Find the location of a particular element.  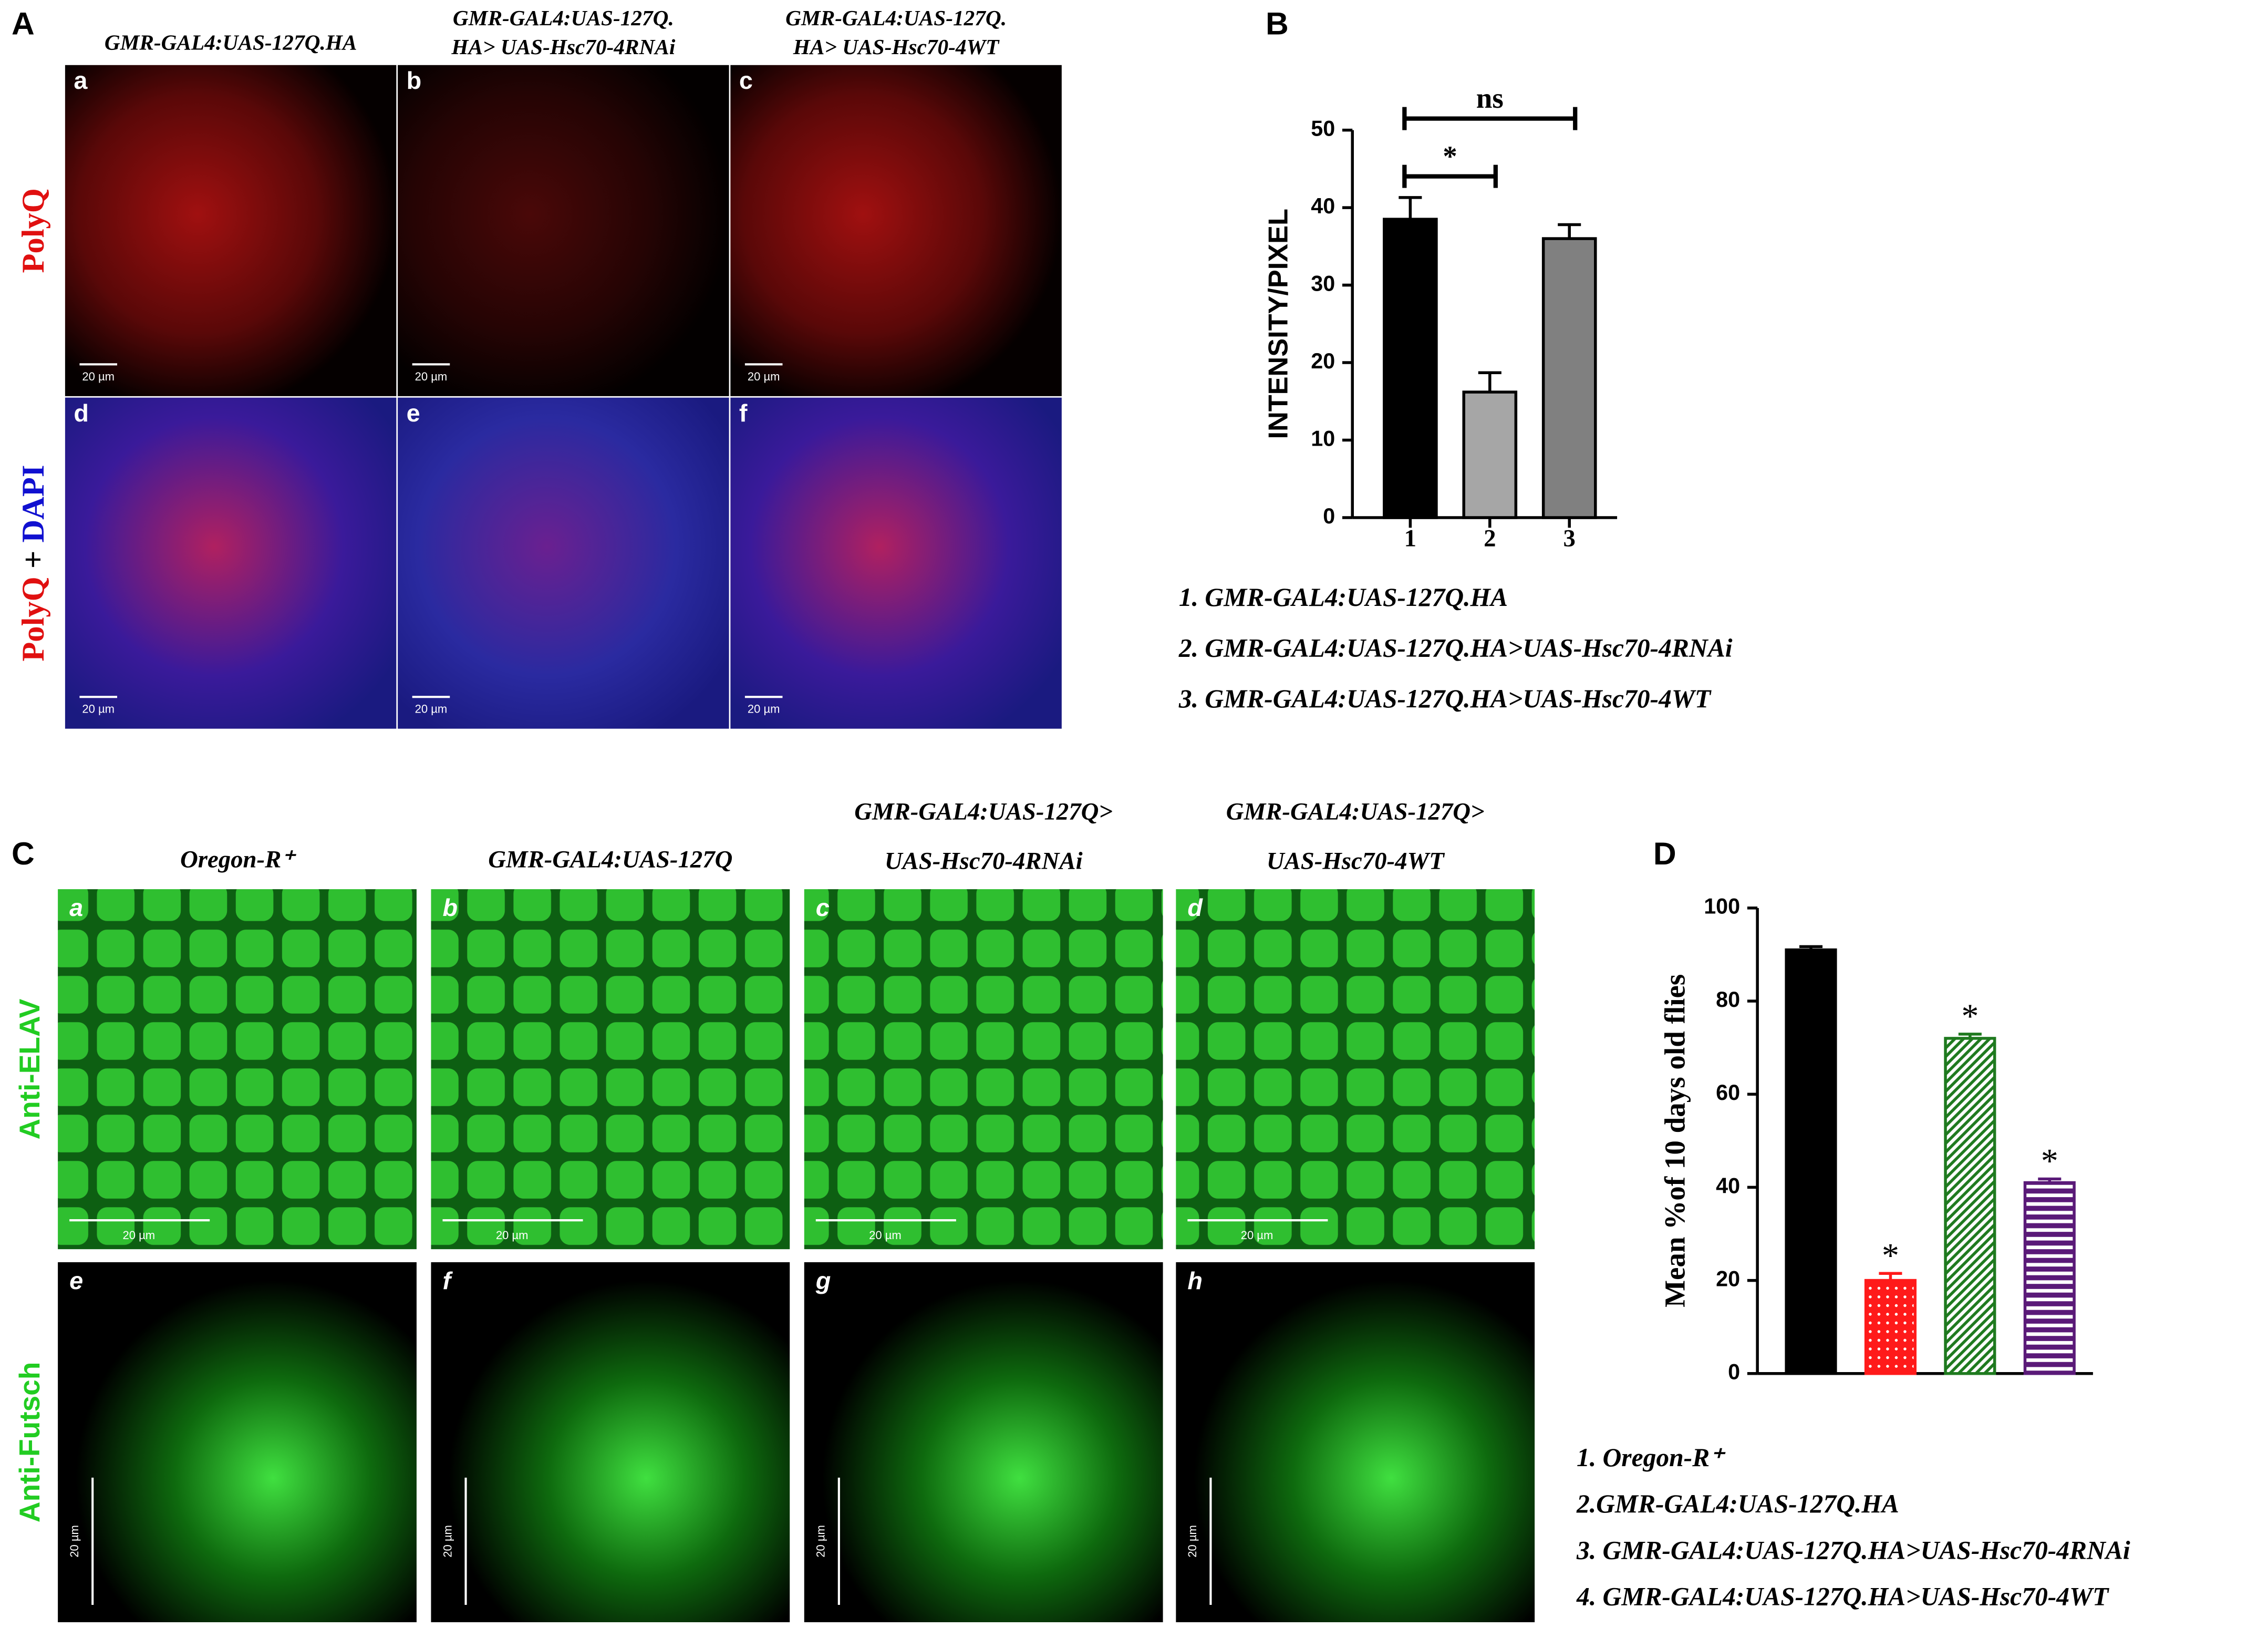

y-tick-label: 30 is located at coordinates (1323, 283).